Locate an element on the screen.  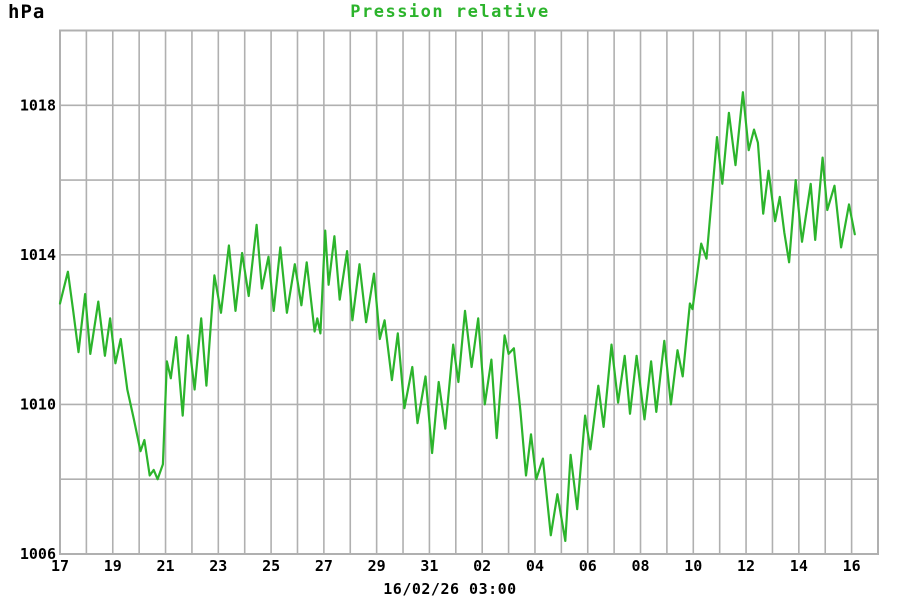
y-tick-label: 1006 is located at coordinates (38, 554).